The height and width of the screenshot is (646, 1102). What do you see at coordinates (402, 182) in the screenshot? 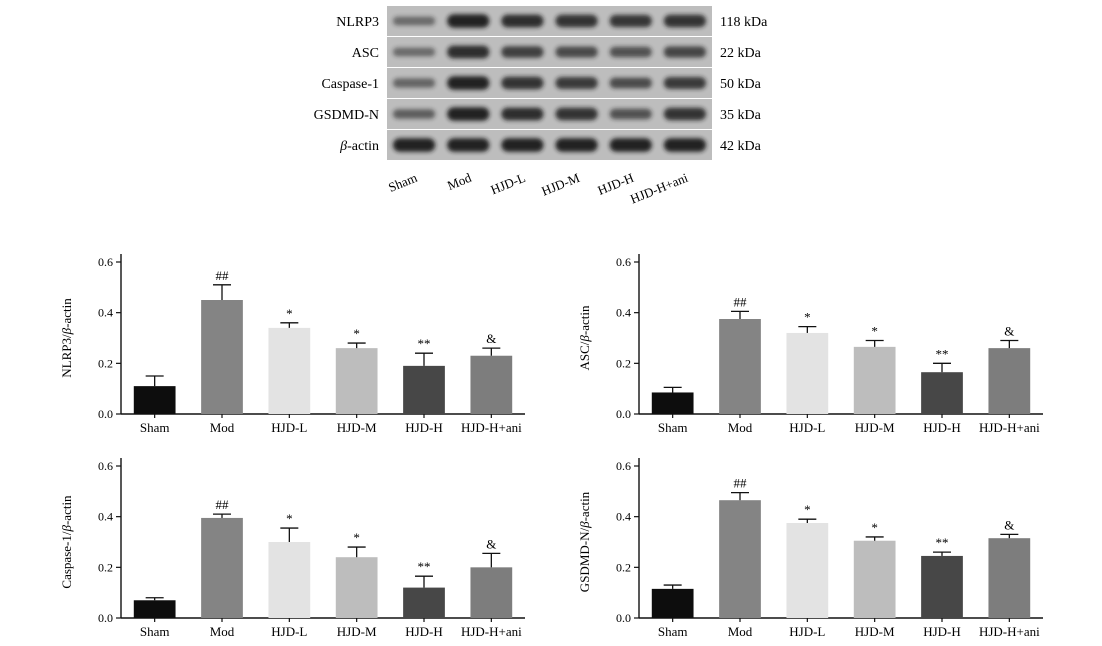
I see `lane-label: Sham` at bounding box center [402, 182].